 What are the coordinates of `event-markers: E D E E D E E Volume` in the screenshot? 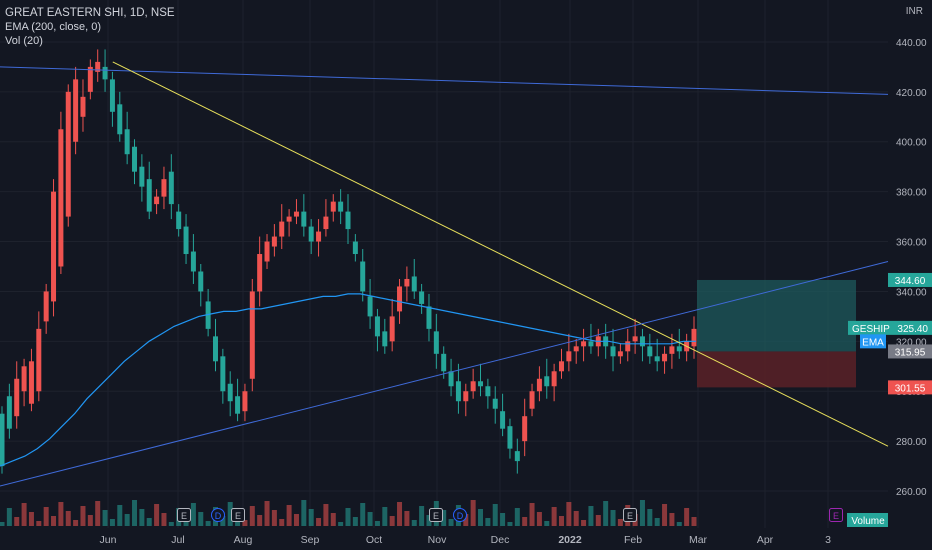 It's located at (533, 518).